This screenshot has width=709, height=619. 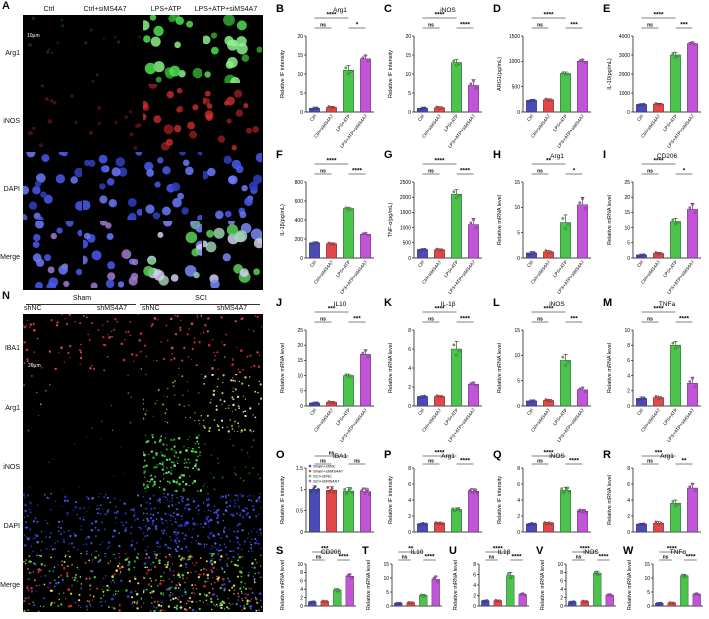 What do you see at coordinates (172, 186) in the screenshot?
I see `grid-a-image-r2-c2` at bounding box center [172, 186].